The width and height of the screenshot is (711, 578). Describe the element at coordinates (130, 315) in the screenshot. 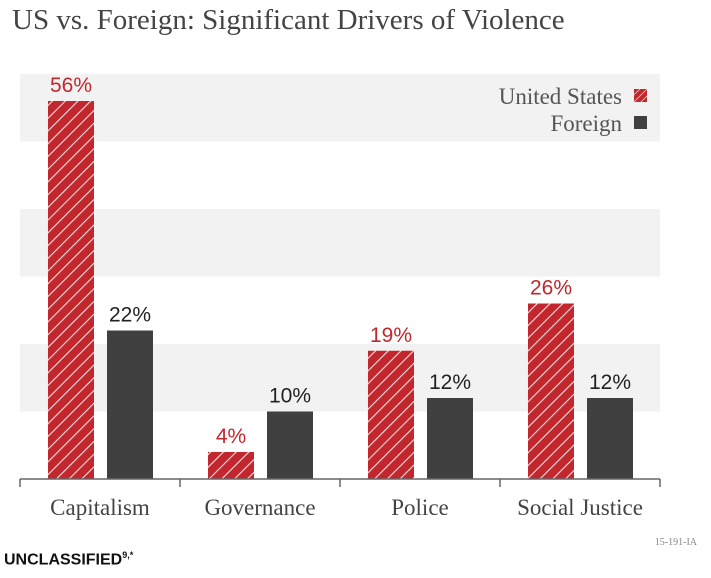

I see `data-label: 22%` at that location.